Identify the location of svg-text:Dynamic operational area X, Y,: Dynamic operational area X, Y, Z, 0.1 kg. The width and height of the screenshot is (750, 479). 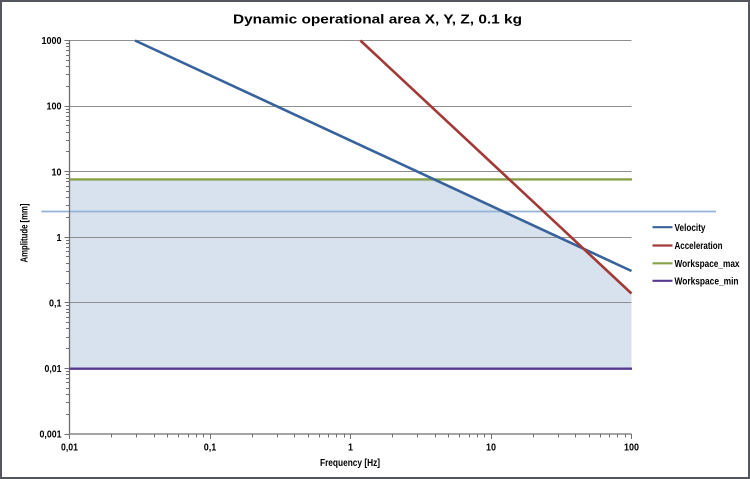
(377, 18).